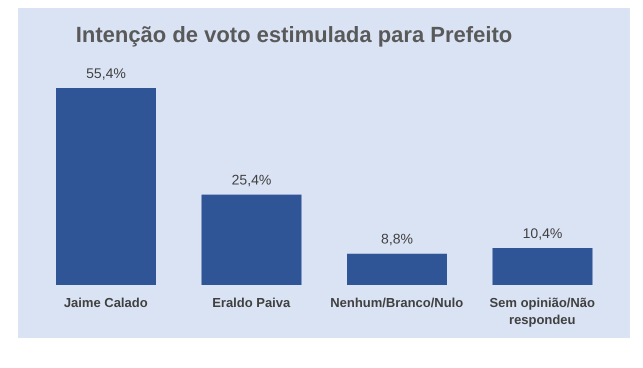  What do you see at coordinates (397, 302) in the screenshot?
I see `x-tick-label: Nenhum/Branco/Nulo` at bounding box center [397, 302].